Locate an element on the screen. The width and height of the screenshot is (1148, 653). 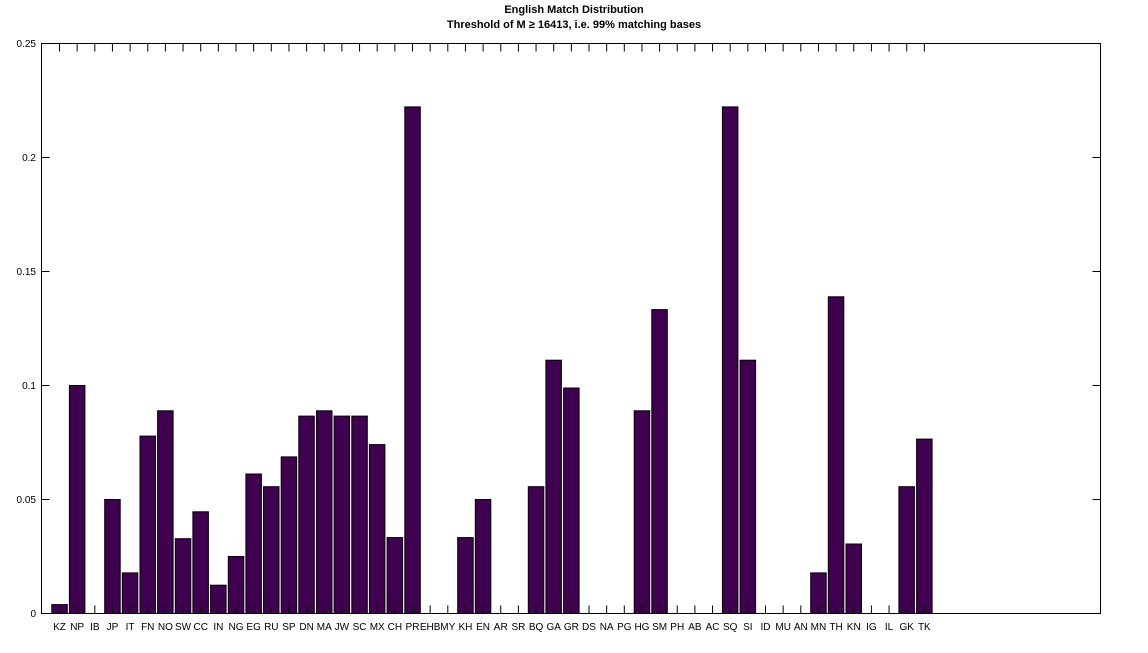
x-tick-label: NO is located at coordinates (165, 627).